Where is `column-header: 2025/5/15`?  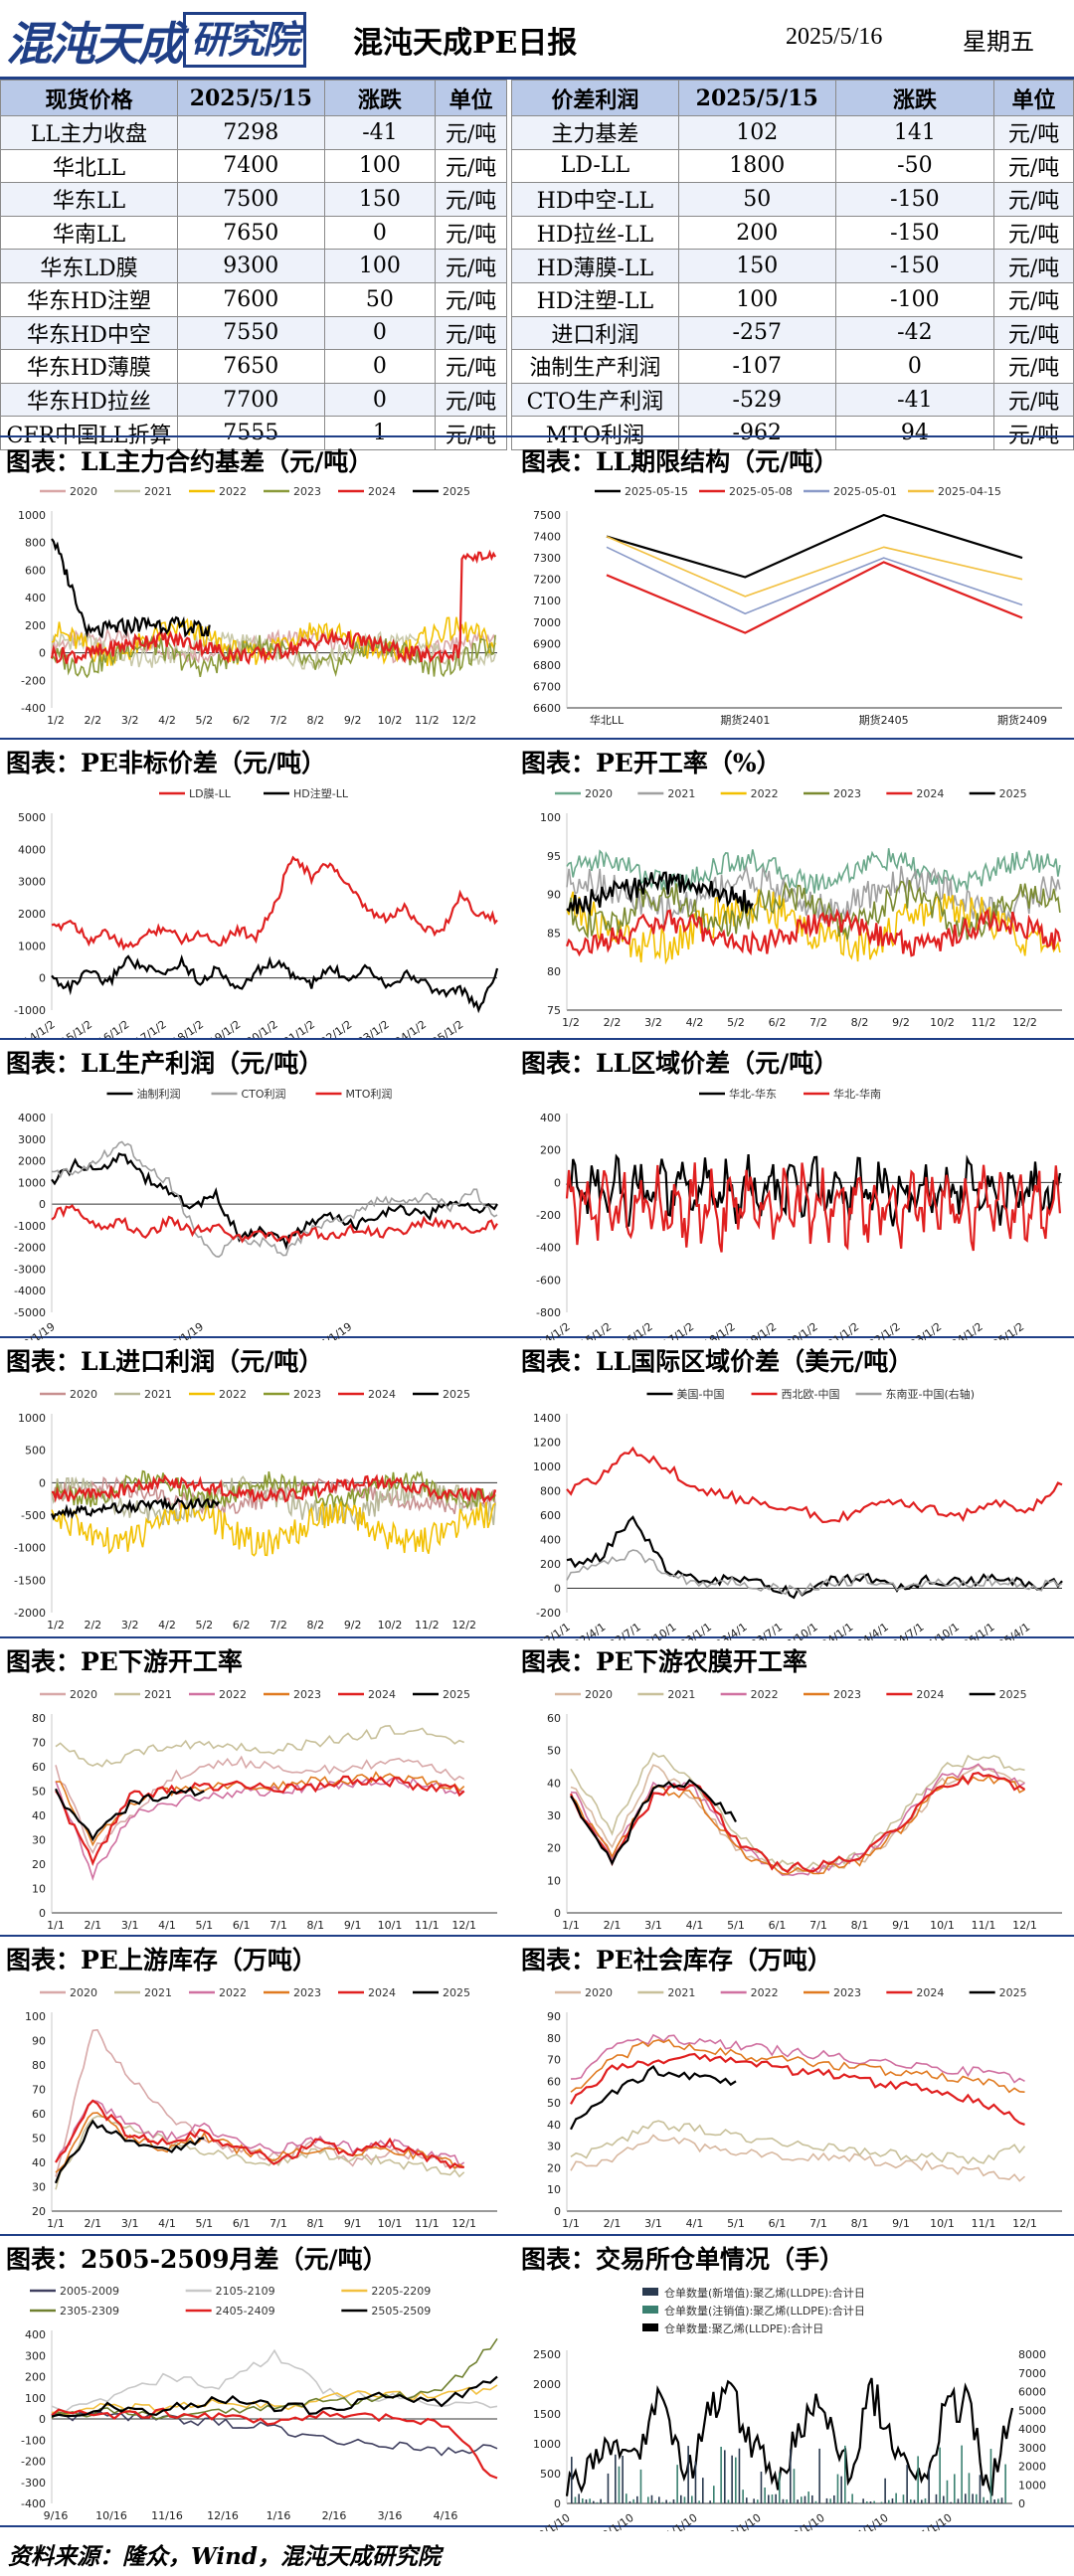 column-header: 2025/5/15 is located at coordinates (756, 98).